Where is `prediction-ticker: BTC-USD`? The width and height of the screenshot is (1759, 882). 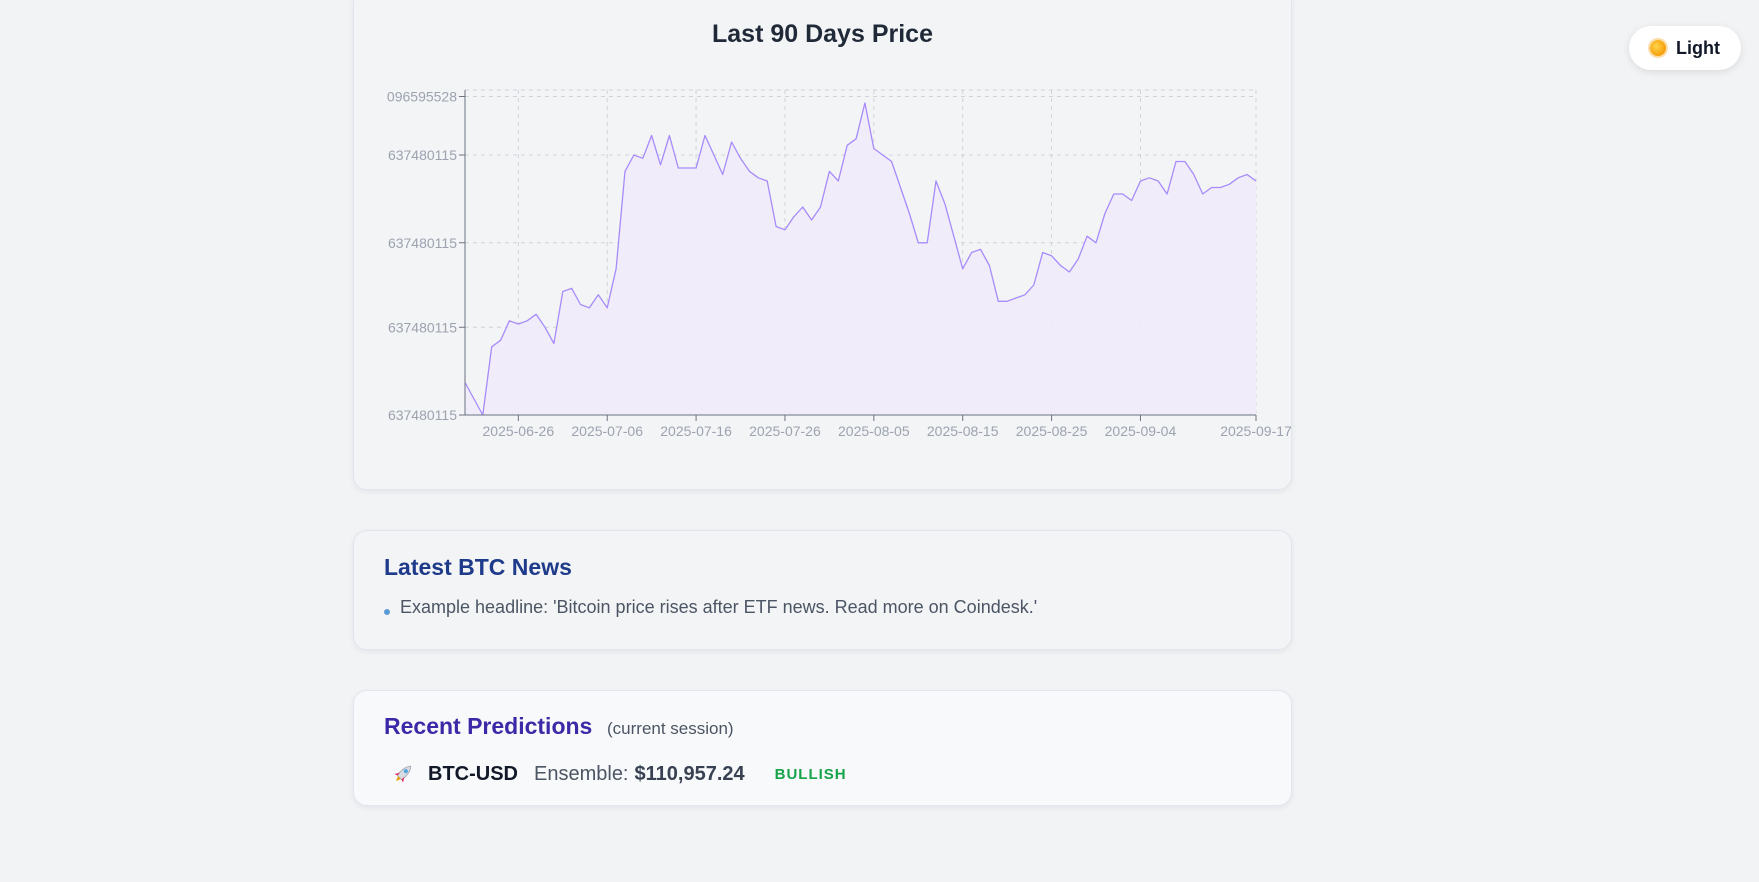
prediction-ticker: BTC-USD is located at coordinates (473, 773).